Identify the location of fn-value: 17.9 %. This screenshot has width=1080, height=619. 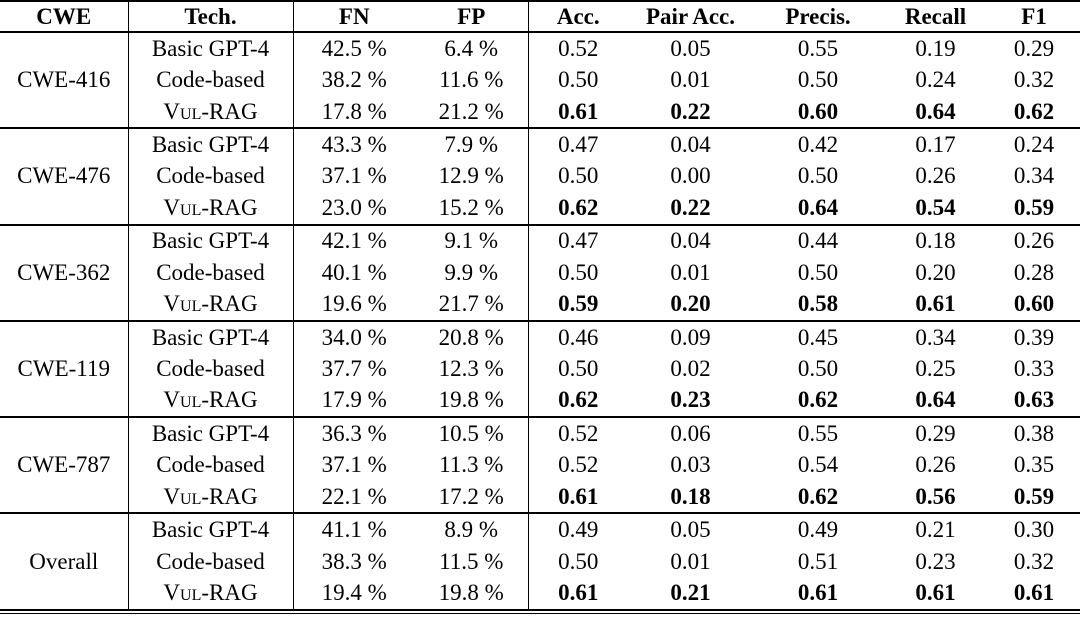
(354, 400).